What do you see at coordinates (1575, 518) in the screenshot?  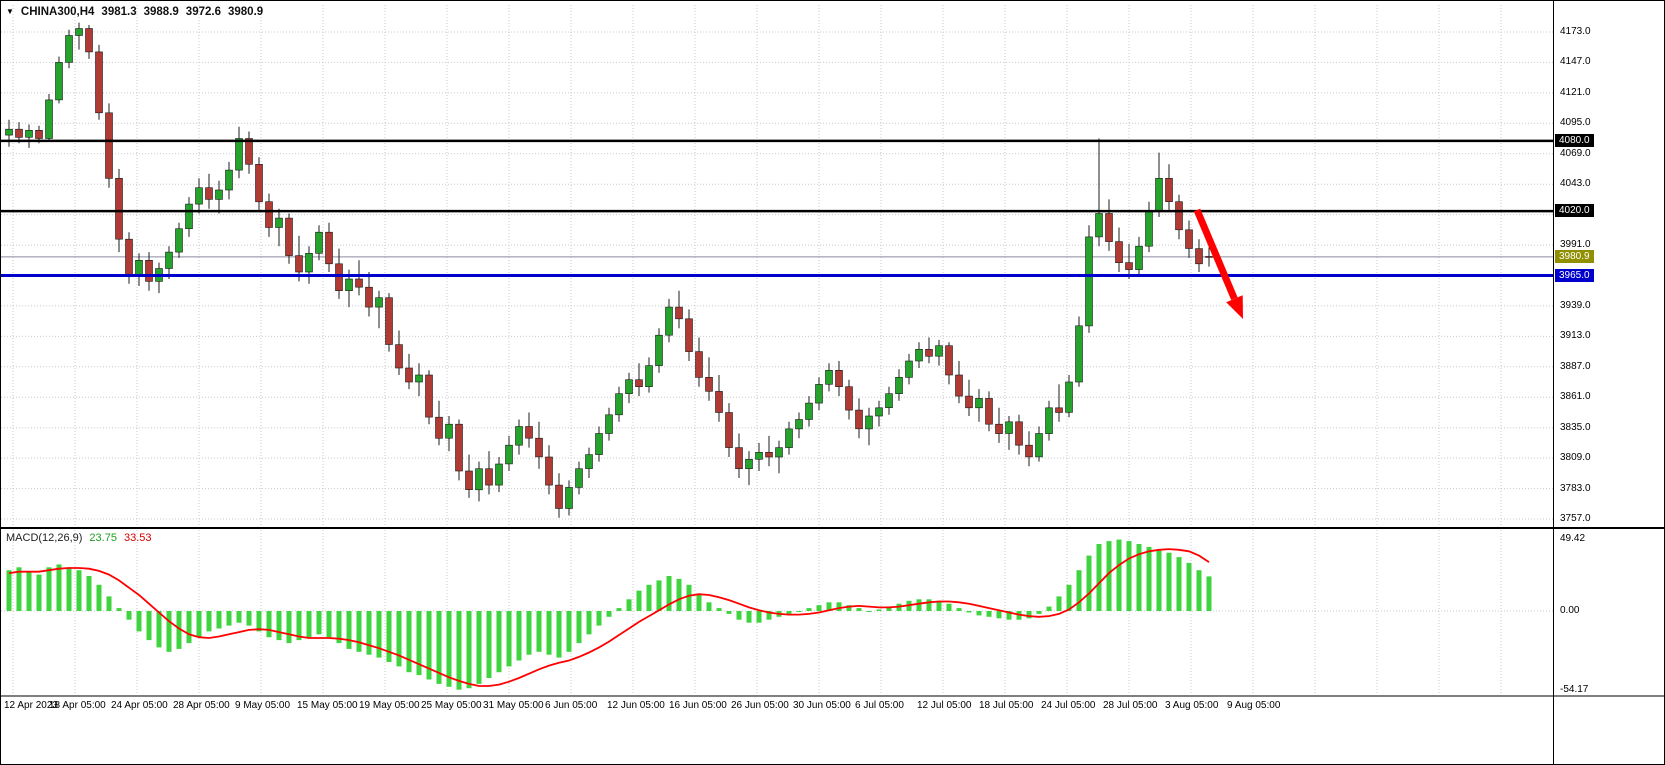 I see `price-tick-label: 3757.0` at bounding box center [1575, 518].